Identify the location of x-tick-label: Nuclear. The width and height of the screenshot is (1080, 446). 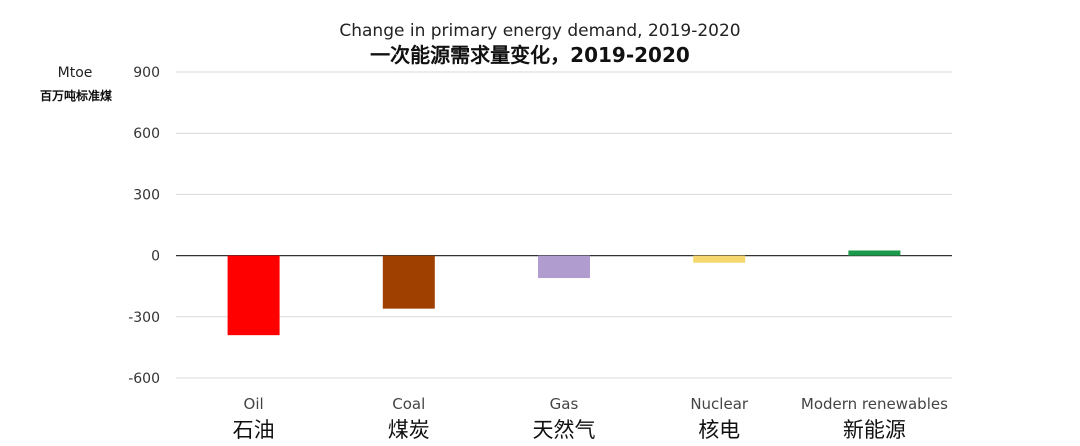
(719, 404).